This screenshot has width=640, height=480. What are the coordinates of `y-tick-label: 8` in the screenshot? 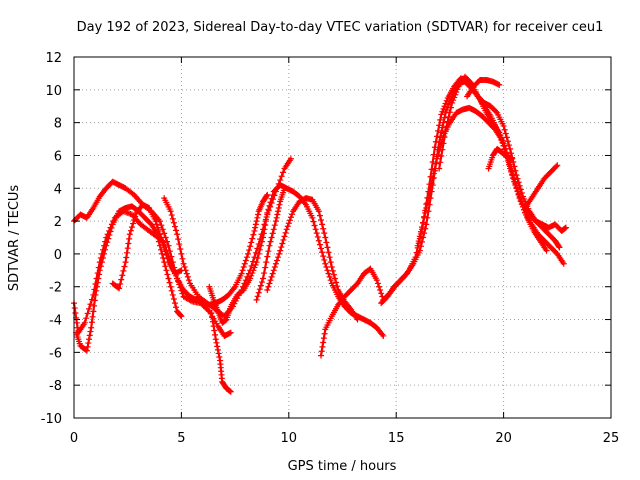 It's located at (58, 124).